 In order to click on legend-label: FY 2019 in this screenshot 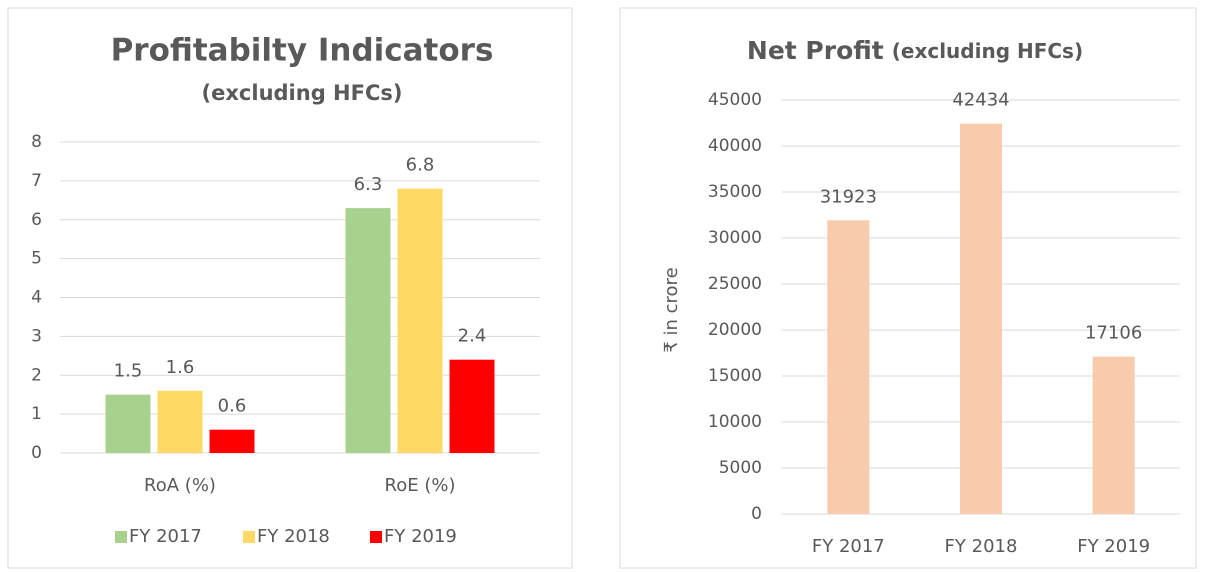, I will do `click(420, 536)`.